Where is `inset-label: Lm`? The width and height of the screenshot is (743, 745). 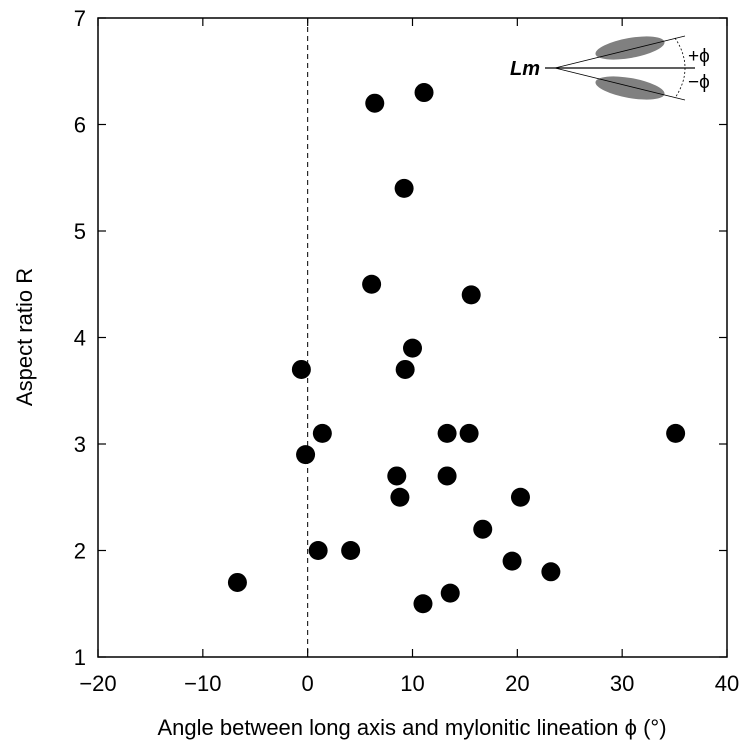 inset-label: Lm is located at coordinates (525, 69).